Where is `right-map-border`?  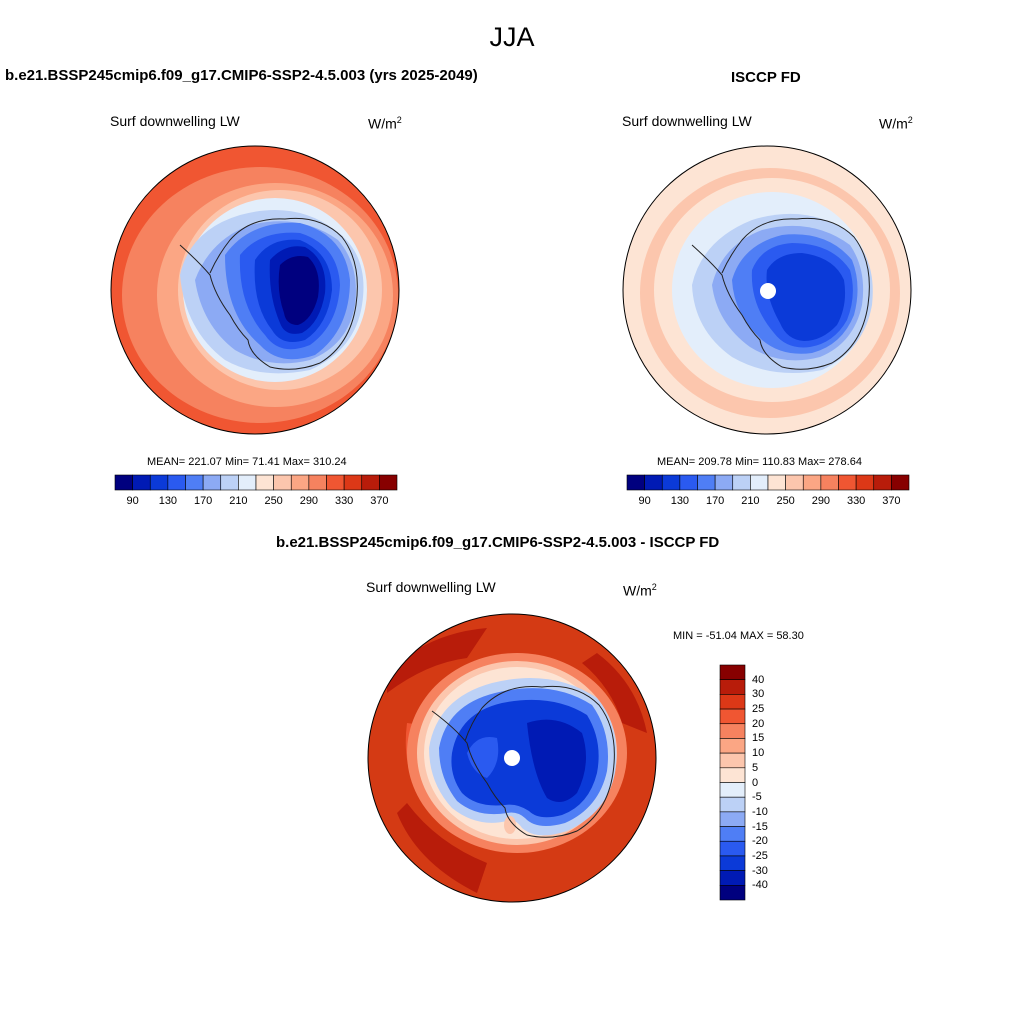
right-map-border is located at coordinates (767, 290).